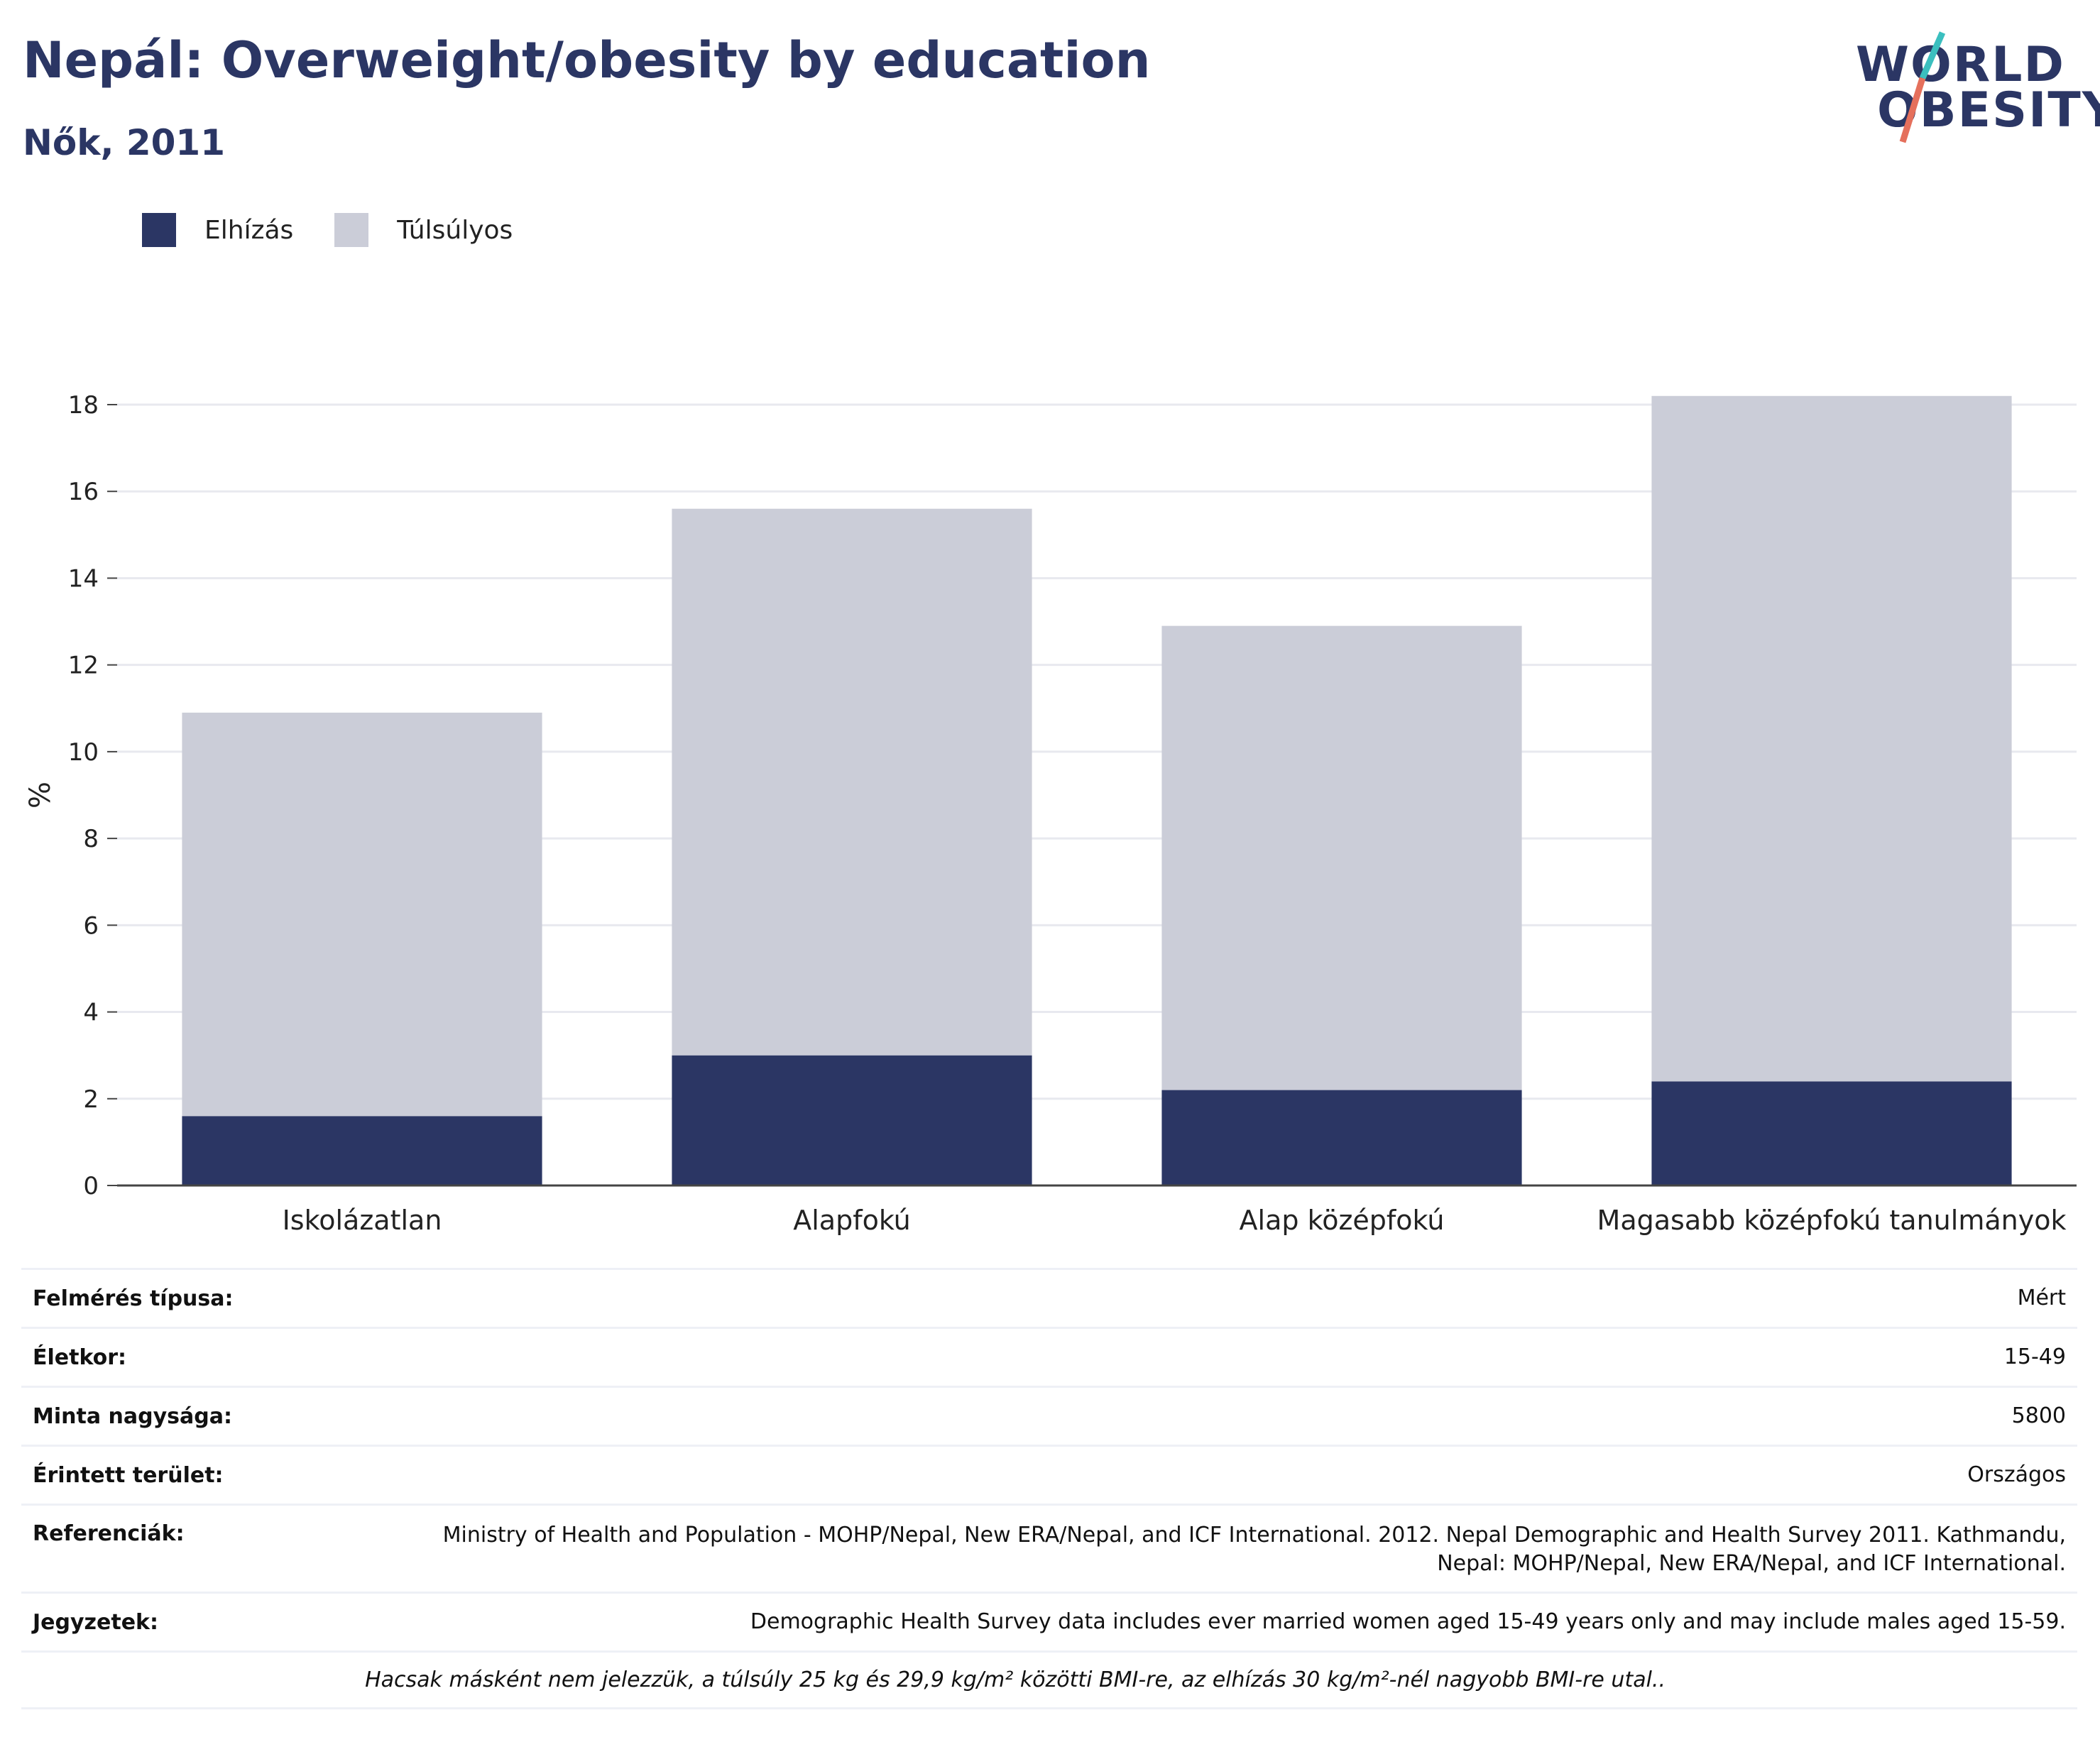  I want to click on info-key: Referenciák:, so click(109, 1533).